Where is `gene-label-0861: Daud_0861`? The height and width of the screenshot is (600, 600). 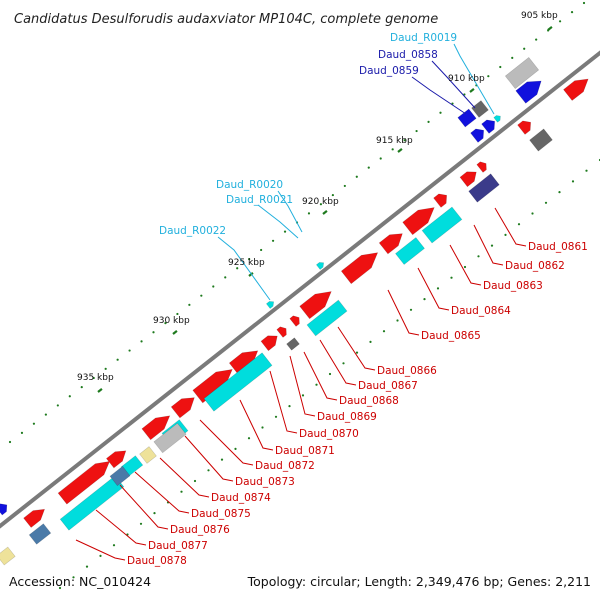 gene-label-0861: Daud_0861 is located at coordinates (558, 247).